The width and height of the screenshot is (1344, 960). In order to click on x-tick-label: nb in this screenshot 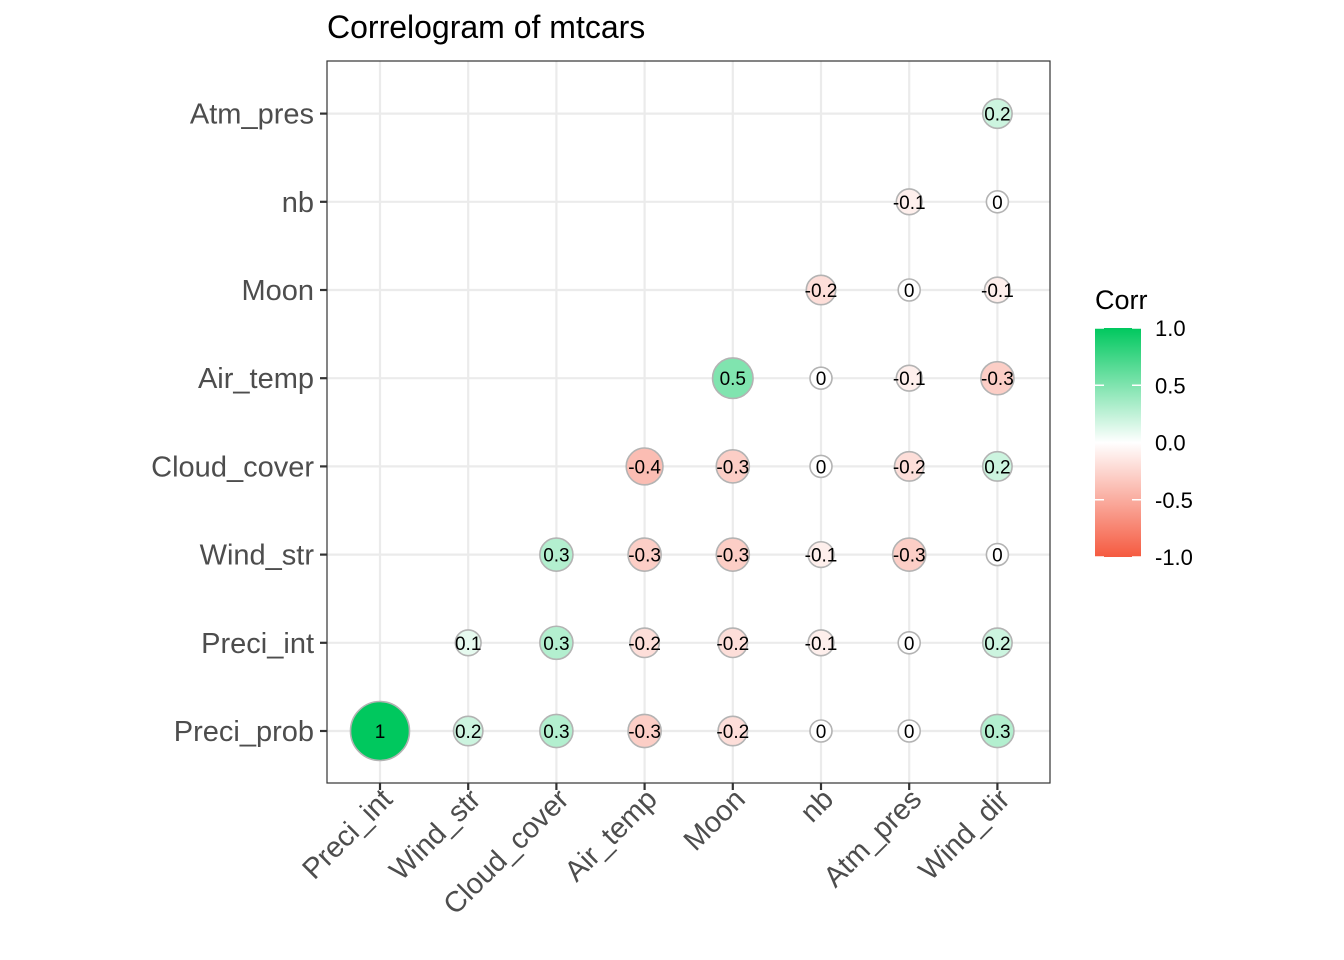, I will do `click(817, 805)`.